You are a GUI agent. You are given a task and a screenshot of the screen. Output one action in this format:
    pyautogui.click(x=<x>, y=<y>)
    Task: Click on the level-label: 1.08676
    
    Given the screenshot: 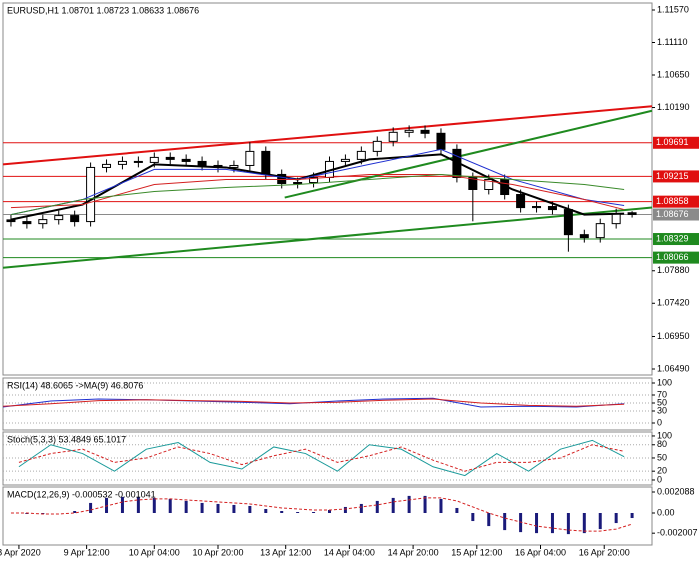 What is the action you would take?
    pyautogui.click(x=672, y=214)
    